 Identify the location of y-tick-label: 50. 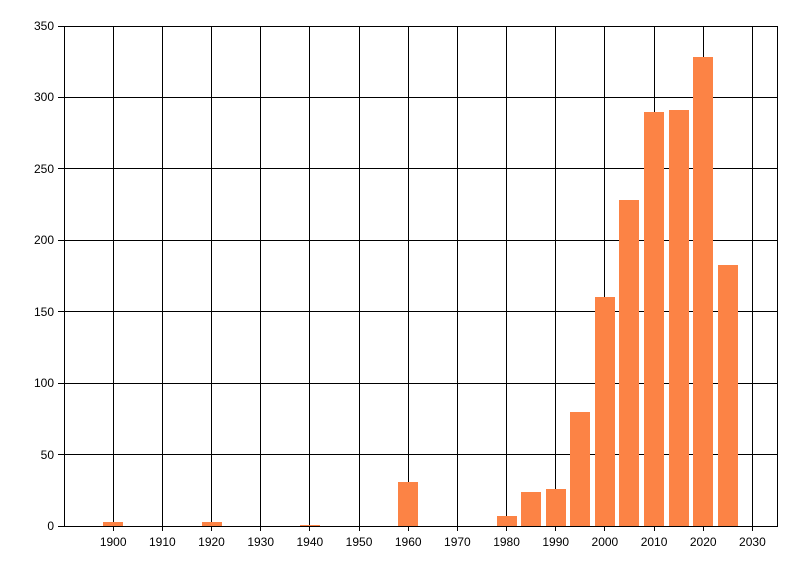
(47, 454).